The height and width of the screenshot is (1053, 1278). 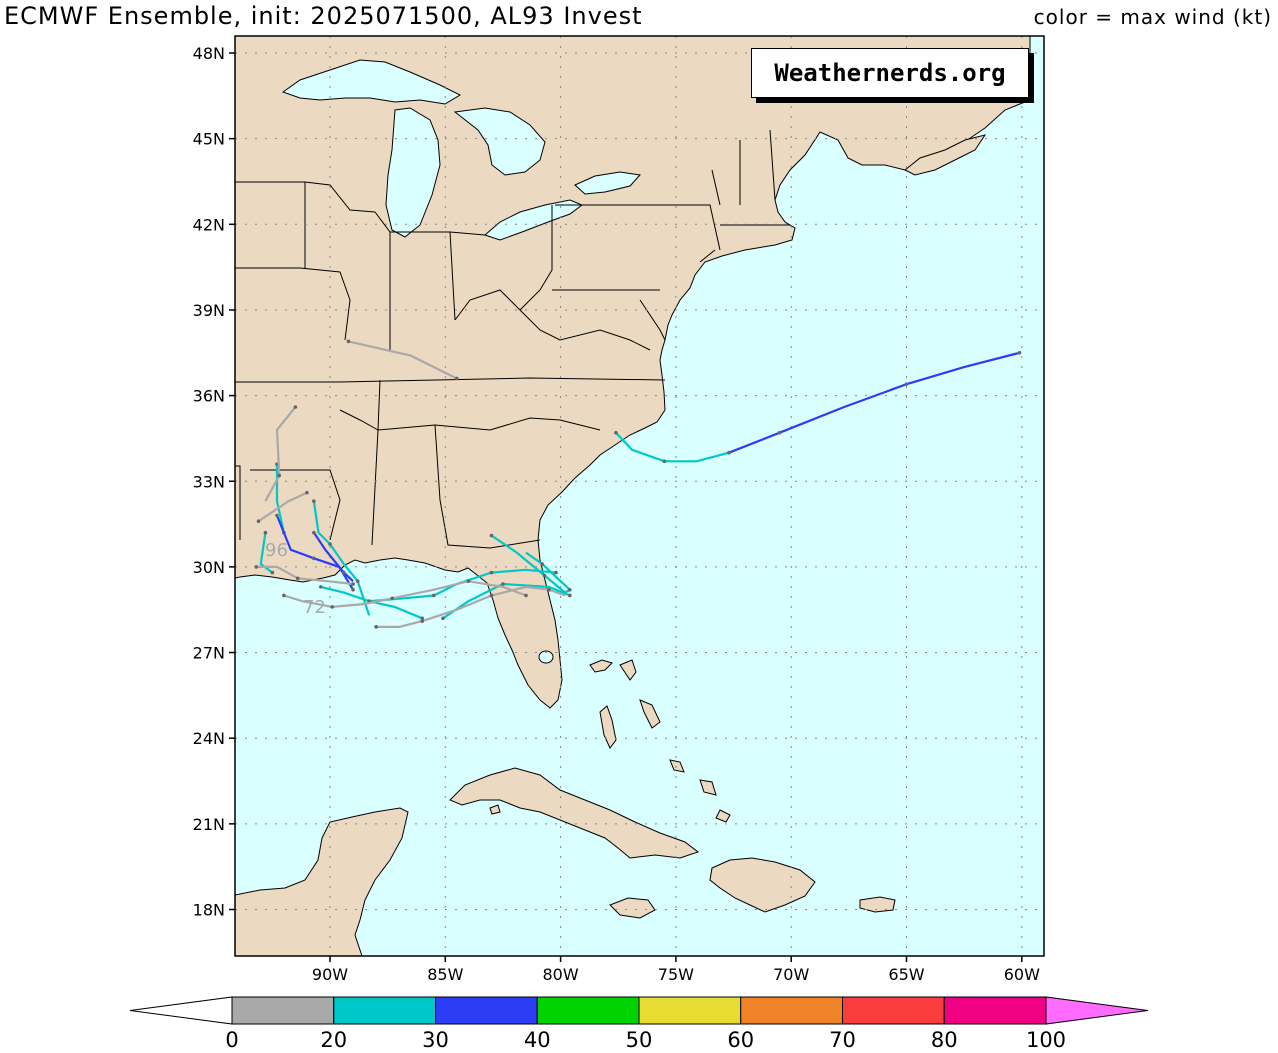 I want to click on colorbar: 0 20 30 40 50 60 70 80 100, so click(x=639, y=1024).